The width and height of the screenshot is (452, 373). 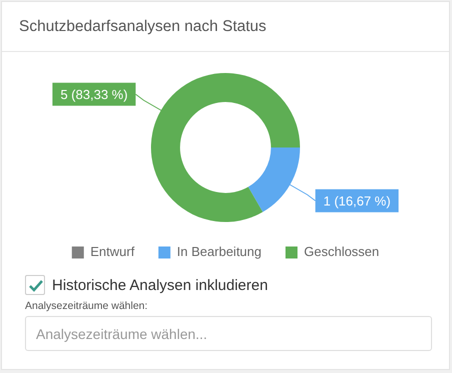 What do you see at coordinates (94, 94) in the screenshot?
I see `data-label: 5 (83,33 %)` at bounding box center [94, 94].